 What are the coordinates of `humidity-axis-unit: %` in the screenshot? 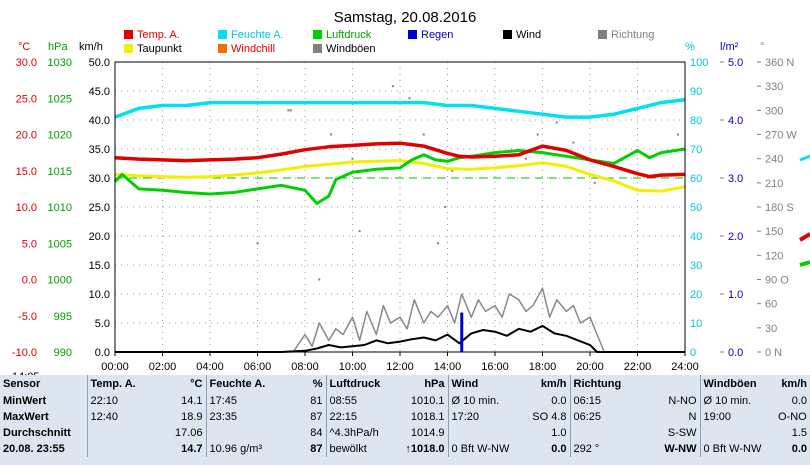 It's located at (690, 47).